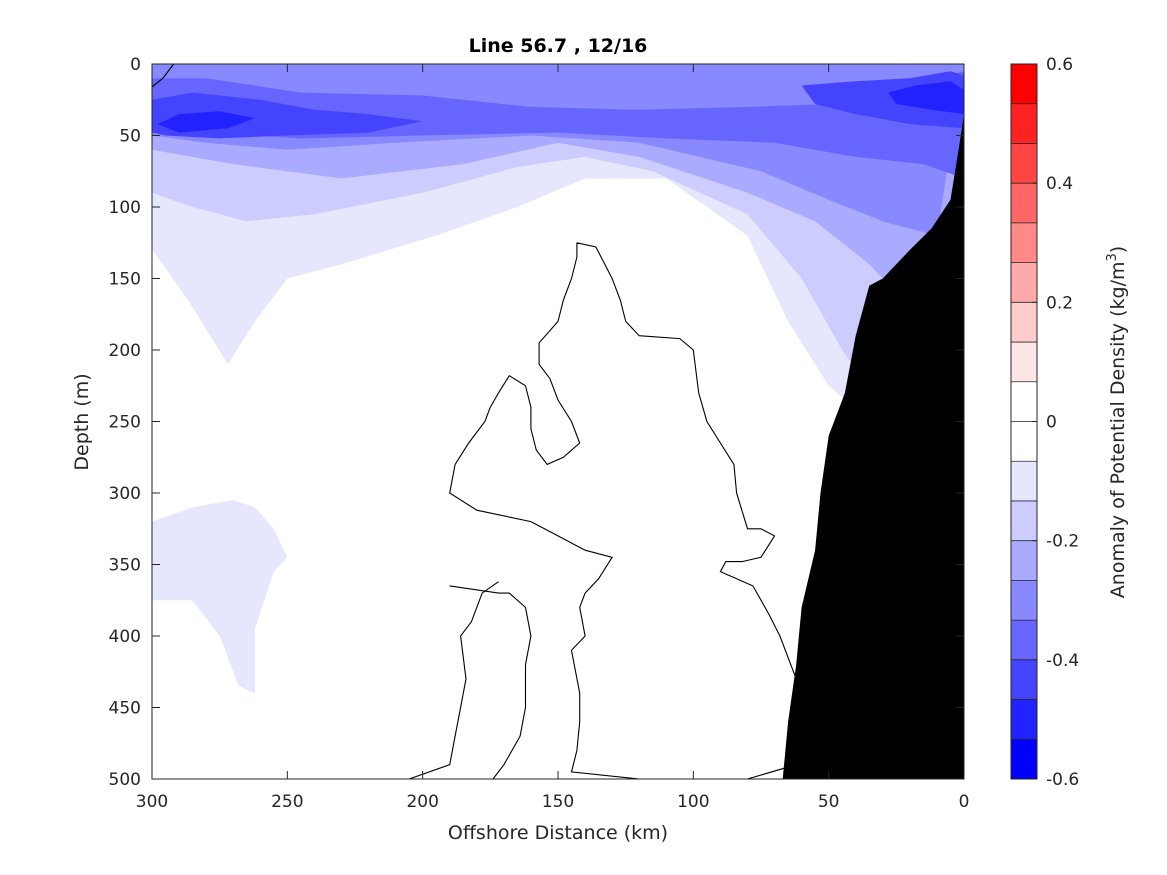 This screenshot has width=1167, height=875. Describe the element at coordinates (125, 423) in the screenshot. I see `y-tick-label: 250` at that location.